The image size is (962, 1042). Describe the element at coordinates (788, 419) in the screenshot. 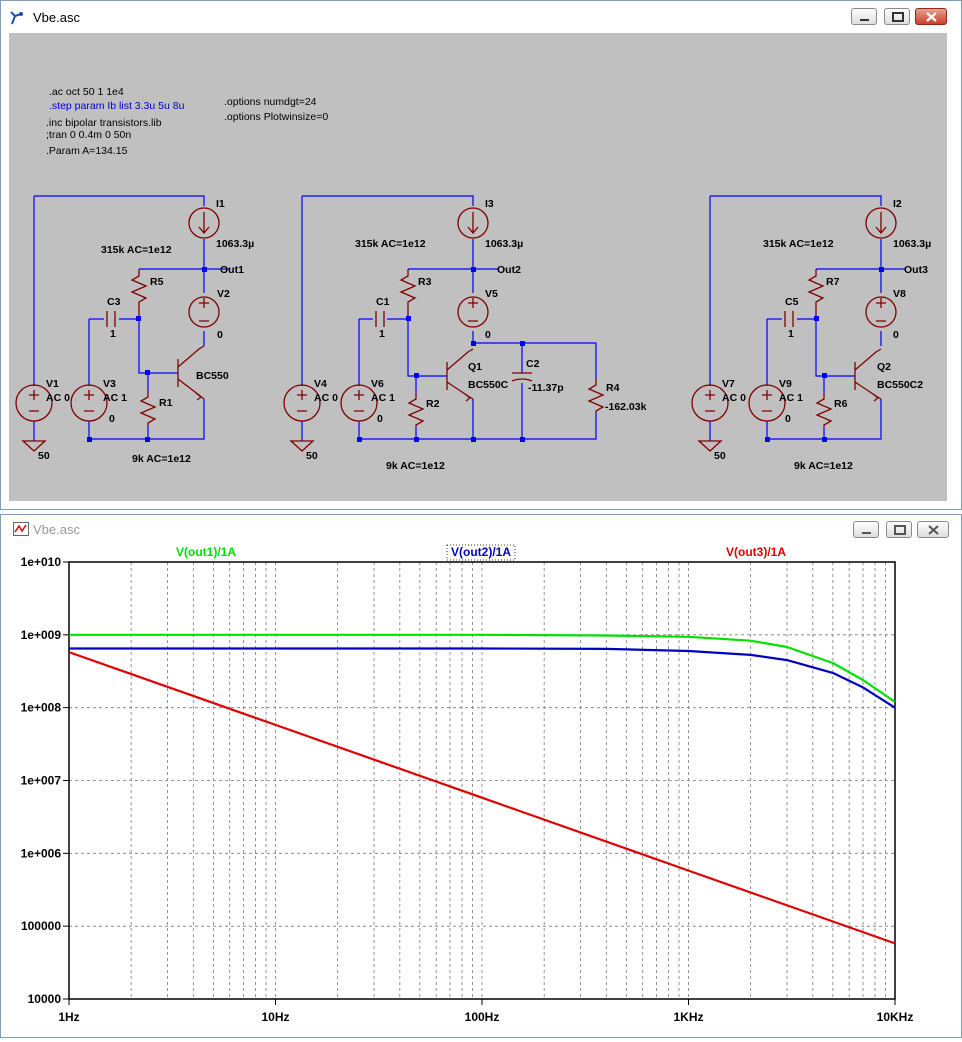

I see `dc-v9: 0` at that location.